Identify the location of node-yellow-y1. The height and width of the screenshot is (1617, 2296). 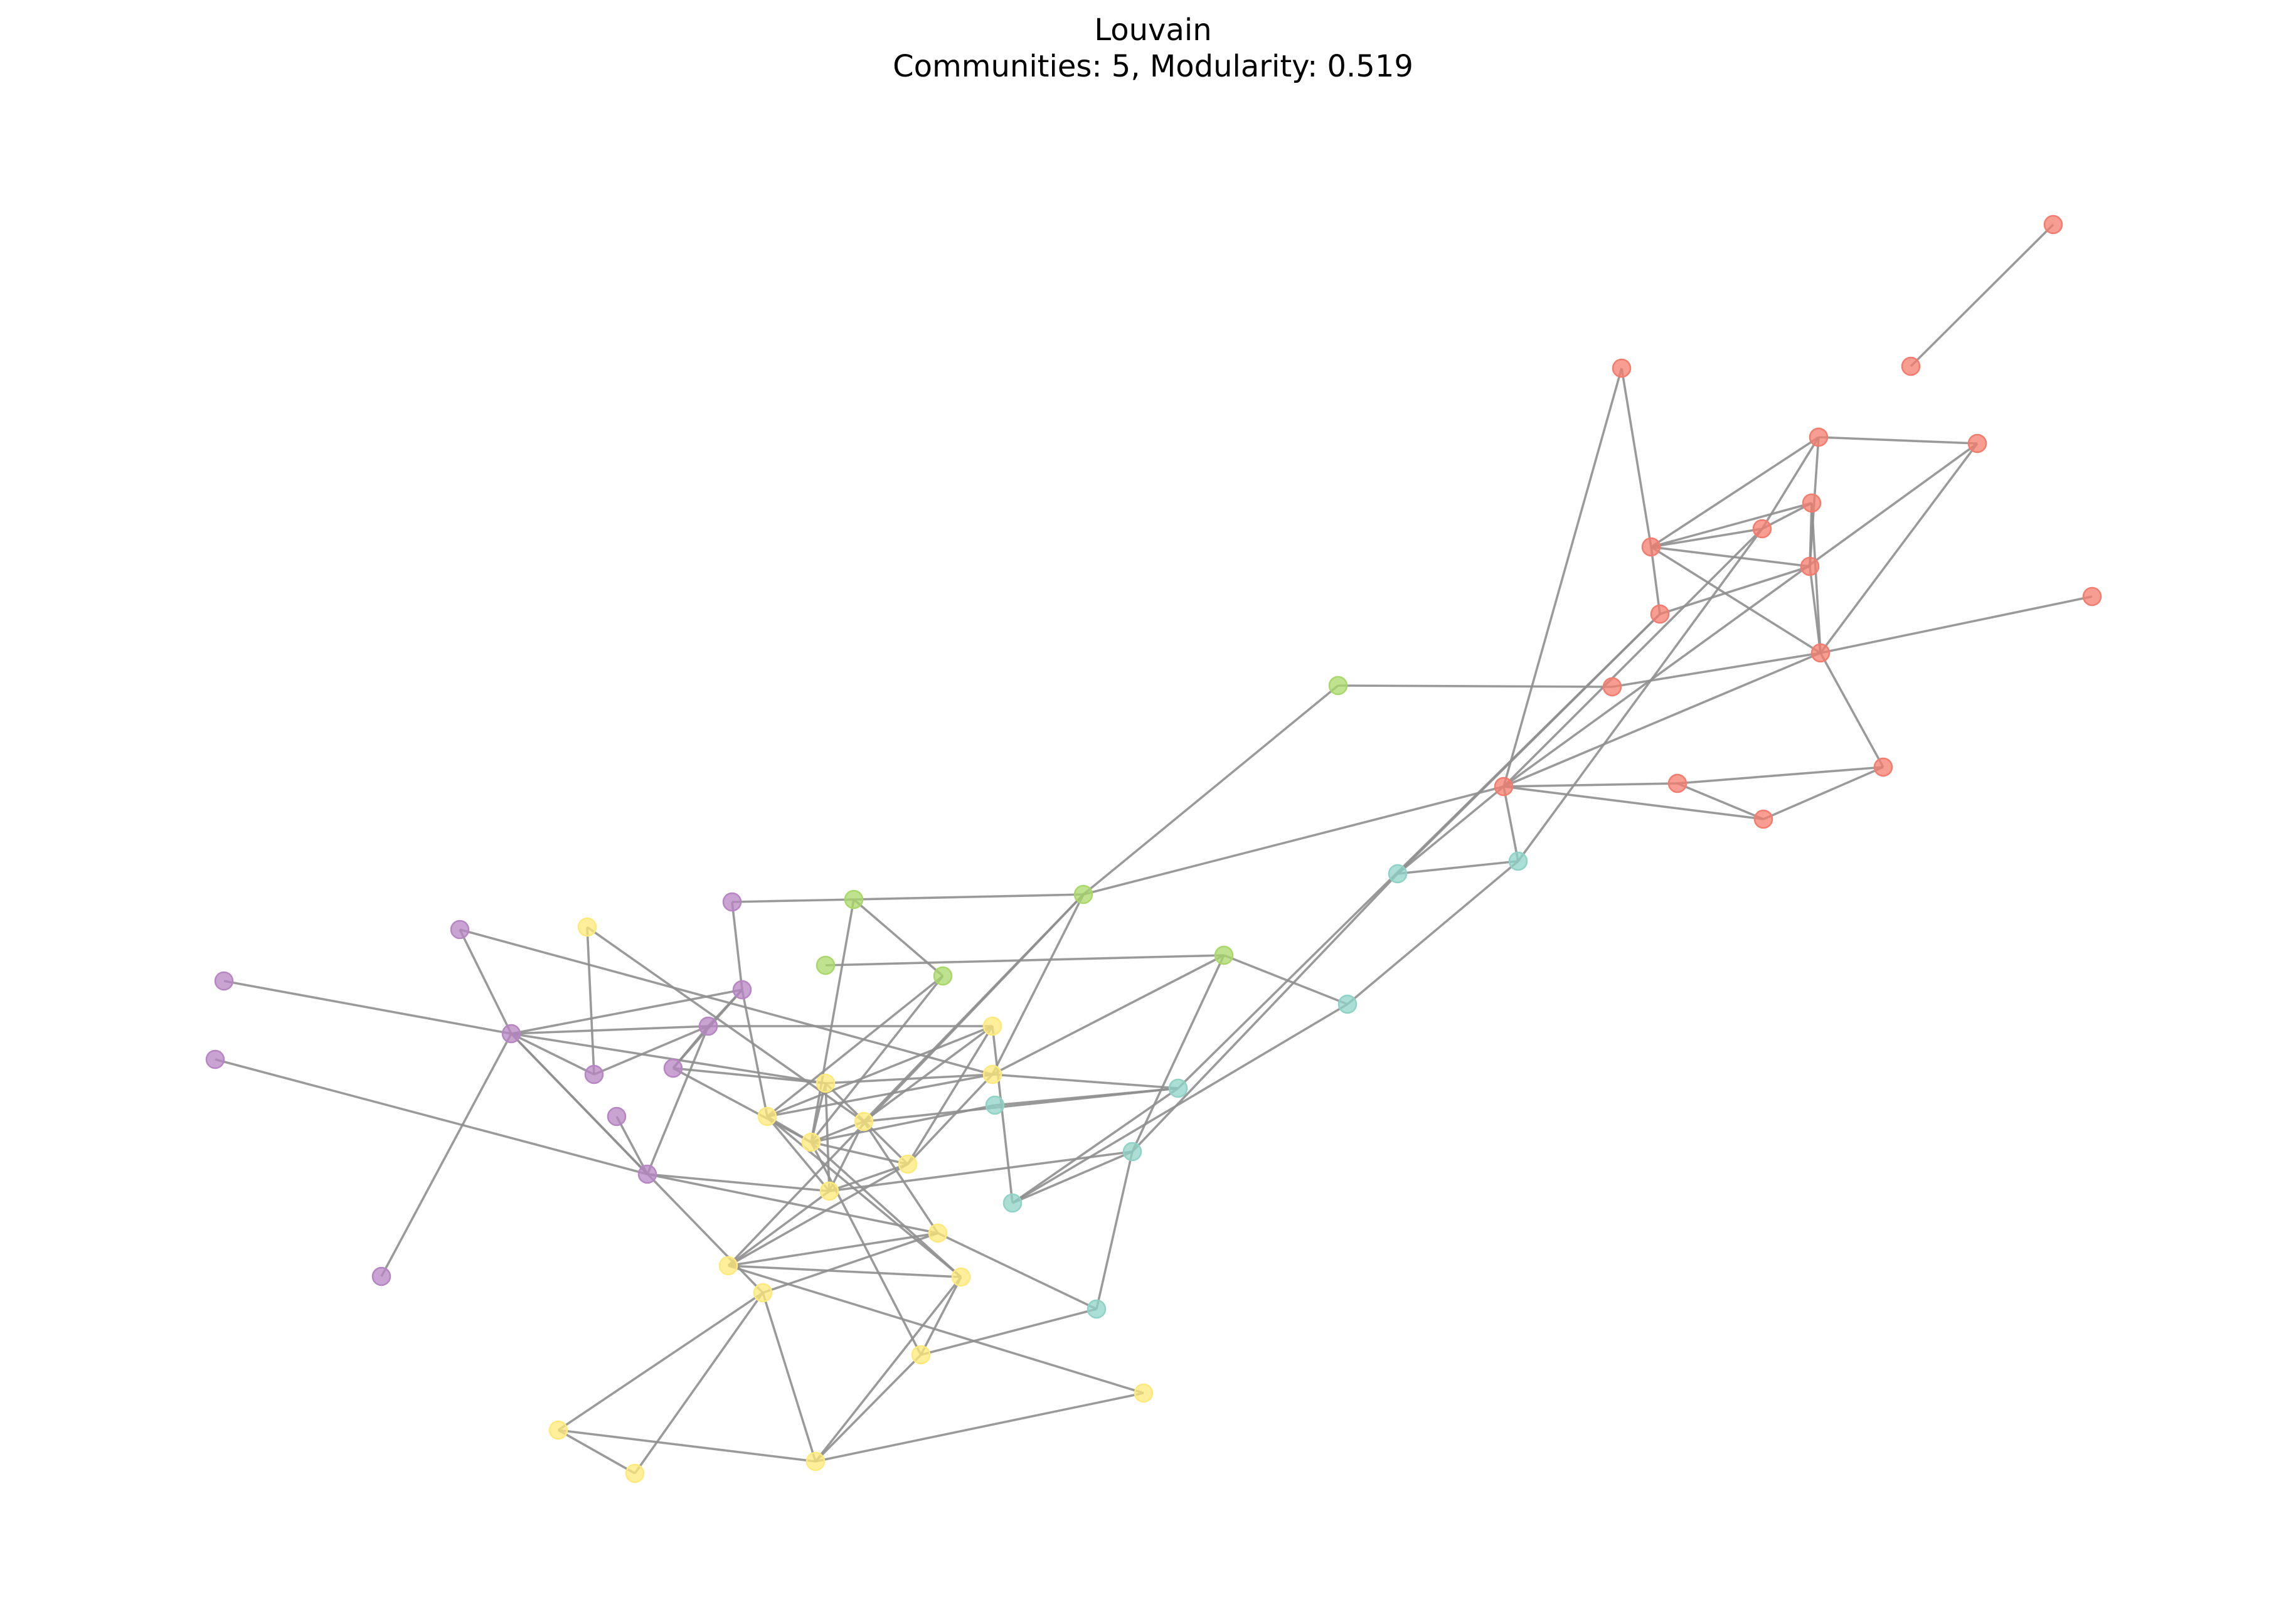
(992, 1026).